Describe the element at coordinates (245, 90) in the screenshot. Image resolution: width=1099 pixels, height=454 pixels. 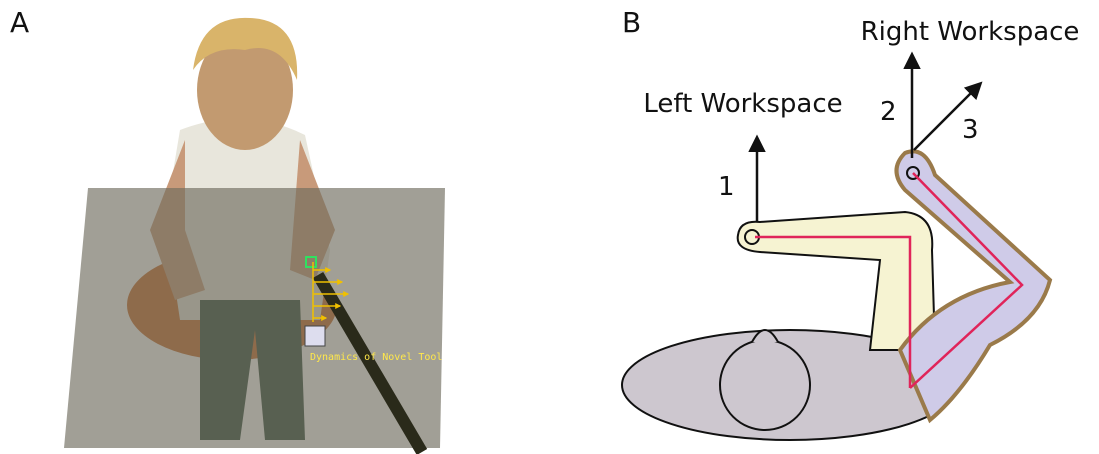
I see `face` at that location.